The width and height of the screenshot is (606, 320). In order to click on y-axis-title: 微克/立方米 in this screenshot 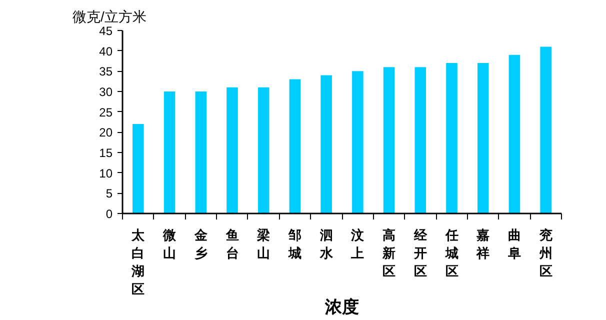, I will do `click(109, 16)`.